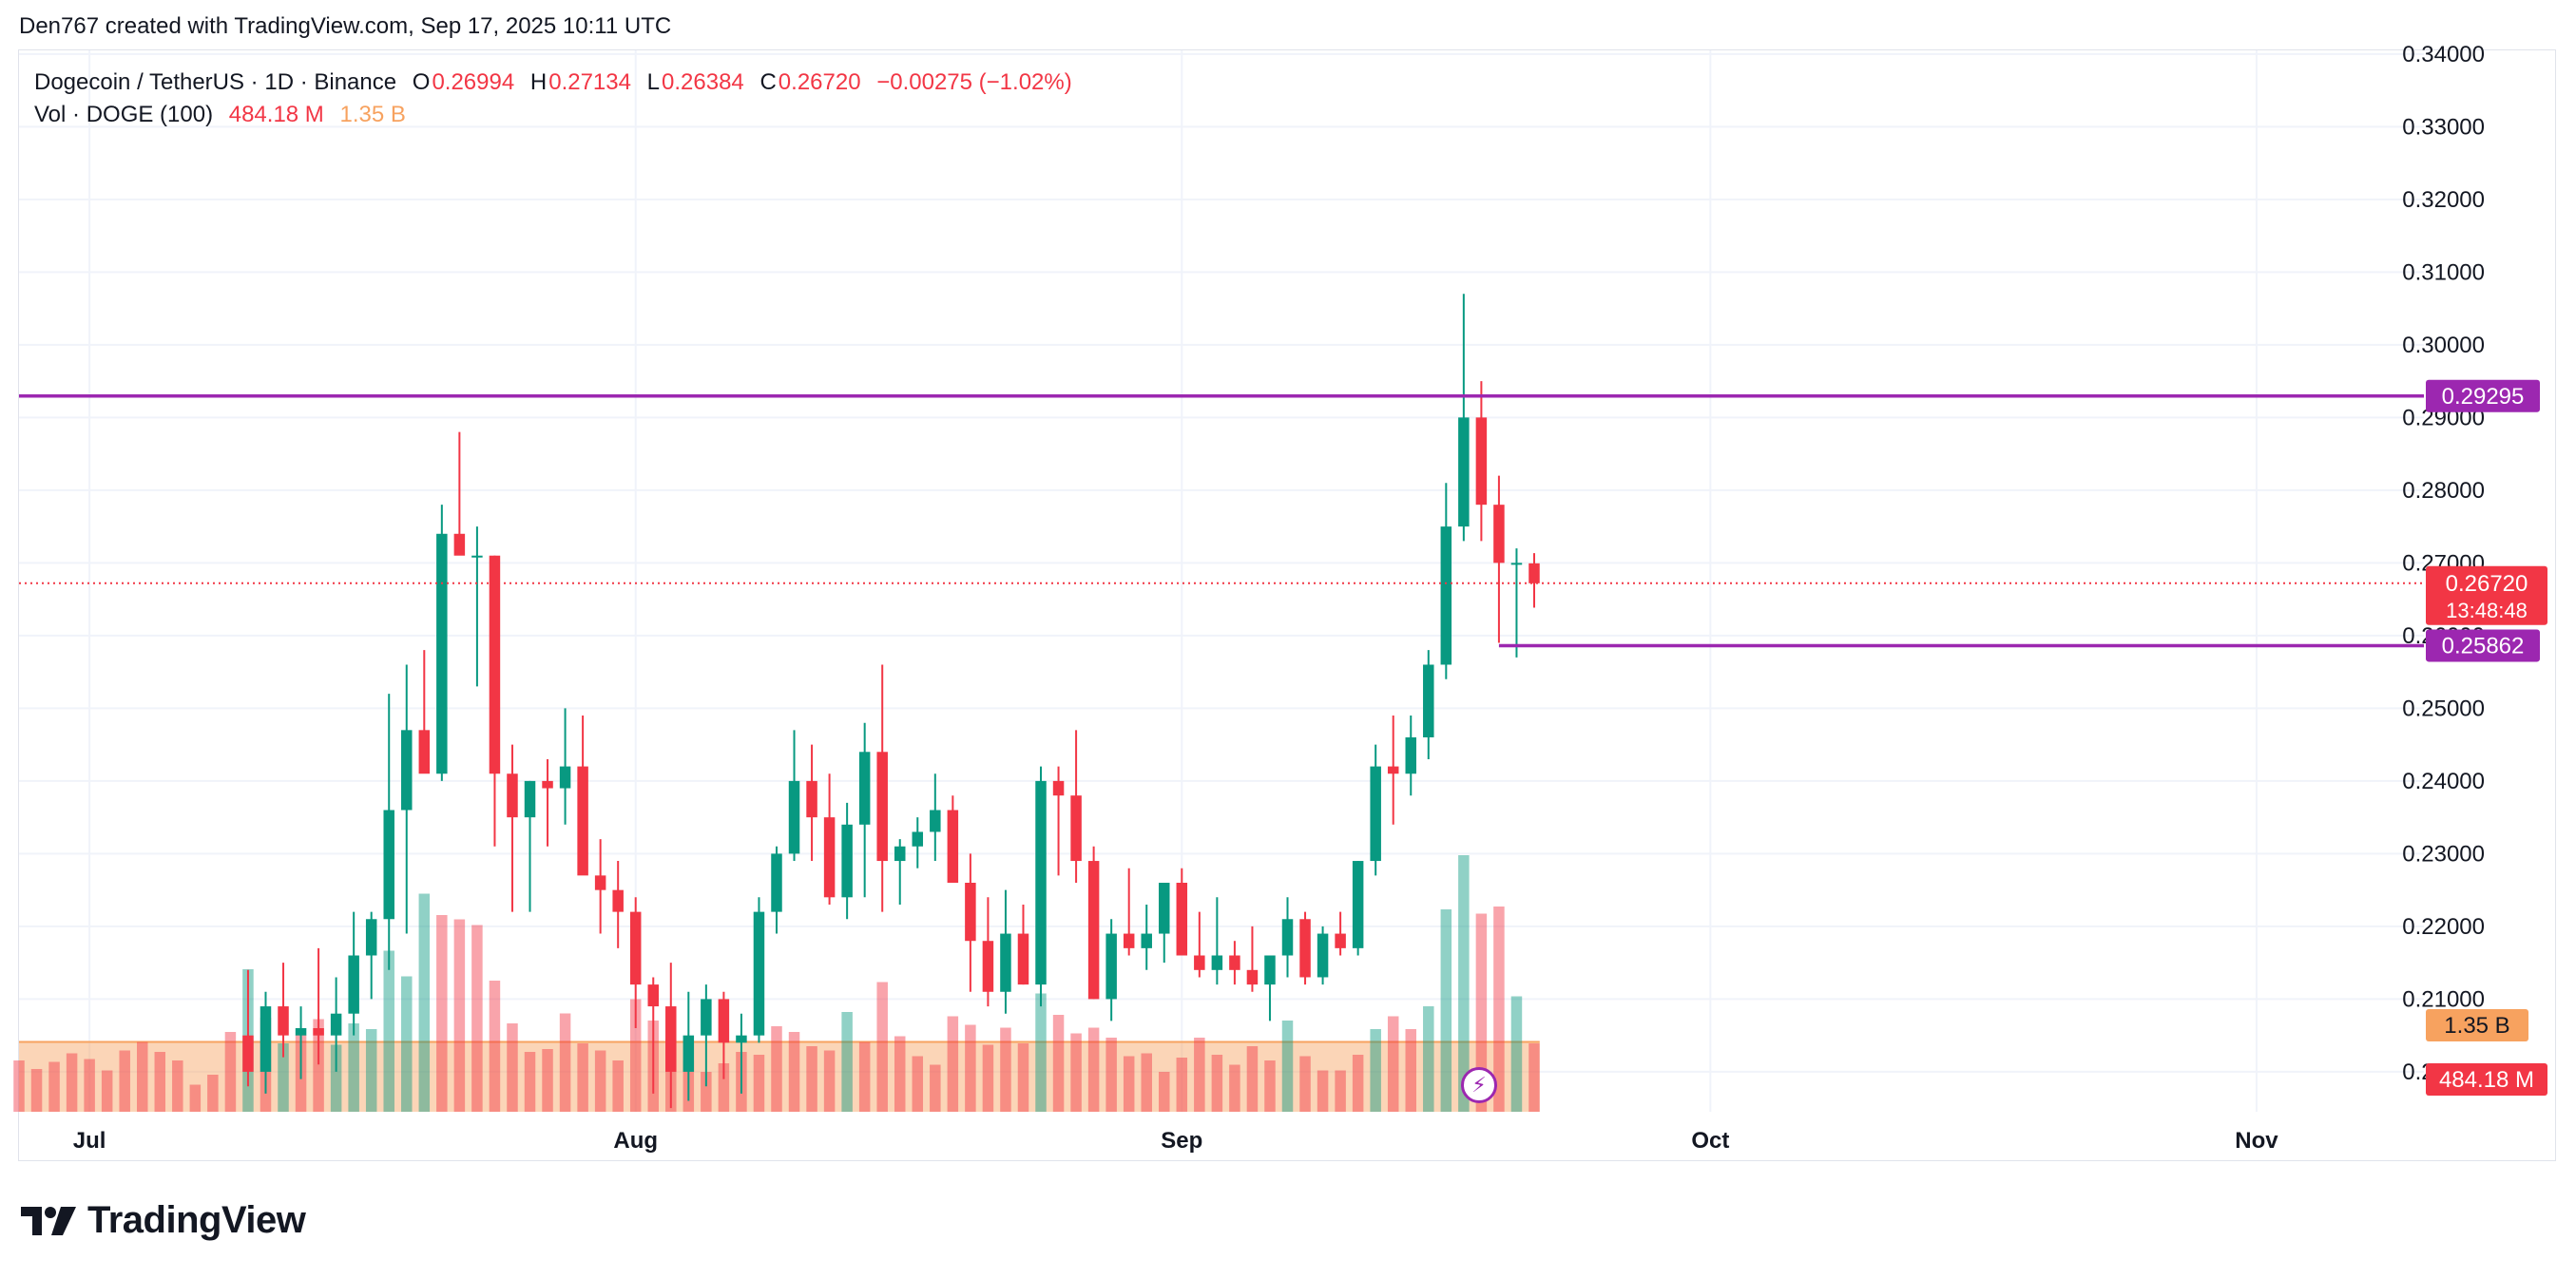 This screenshot has width=2576, height=1279. What do you see at coordinates (216, 82) in the screenshot?
I see `symbol-title: Dogecoin / TetherUS · 1D · Binance` at bounding box center [216, 82].